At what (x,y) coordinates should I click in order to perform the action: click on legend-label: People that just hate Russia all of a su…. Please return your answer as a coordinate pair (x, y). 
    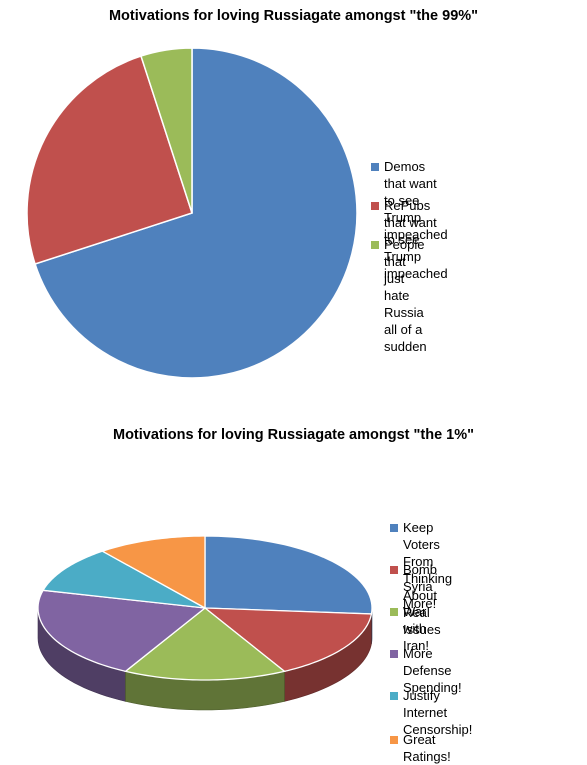
    Looking at the image, I should click on (405, 295).